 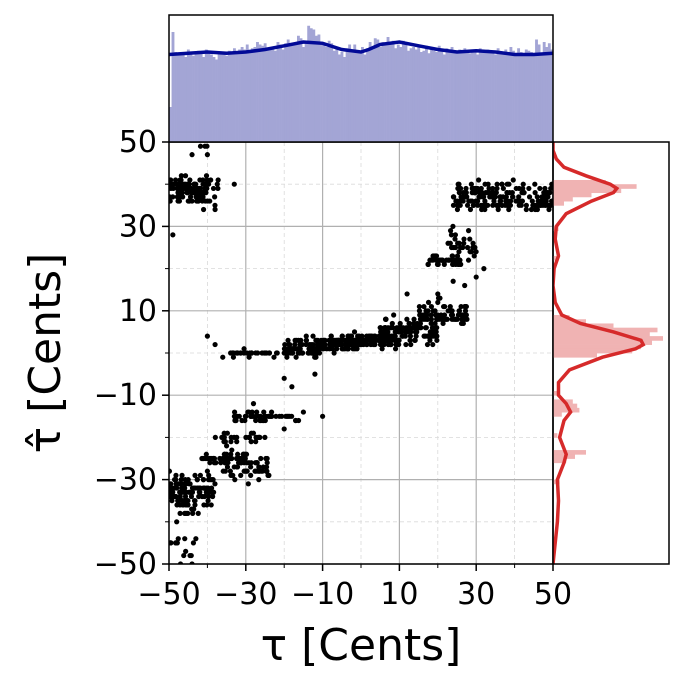 I want to click on top-marginal-frame, so click(x=361, y=78).